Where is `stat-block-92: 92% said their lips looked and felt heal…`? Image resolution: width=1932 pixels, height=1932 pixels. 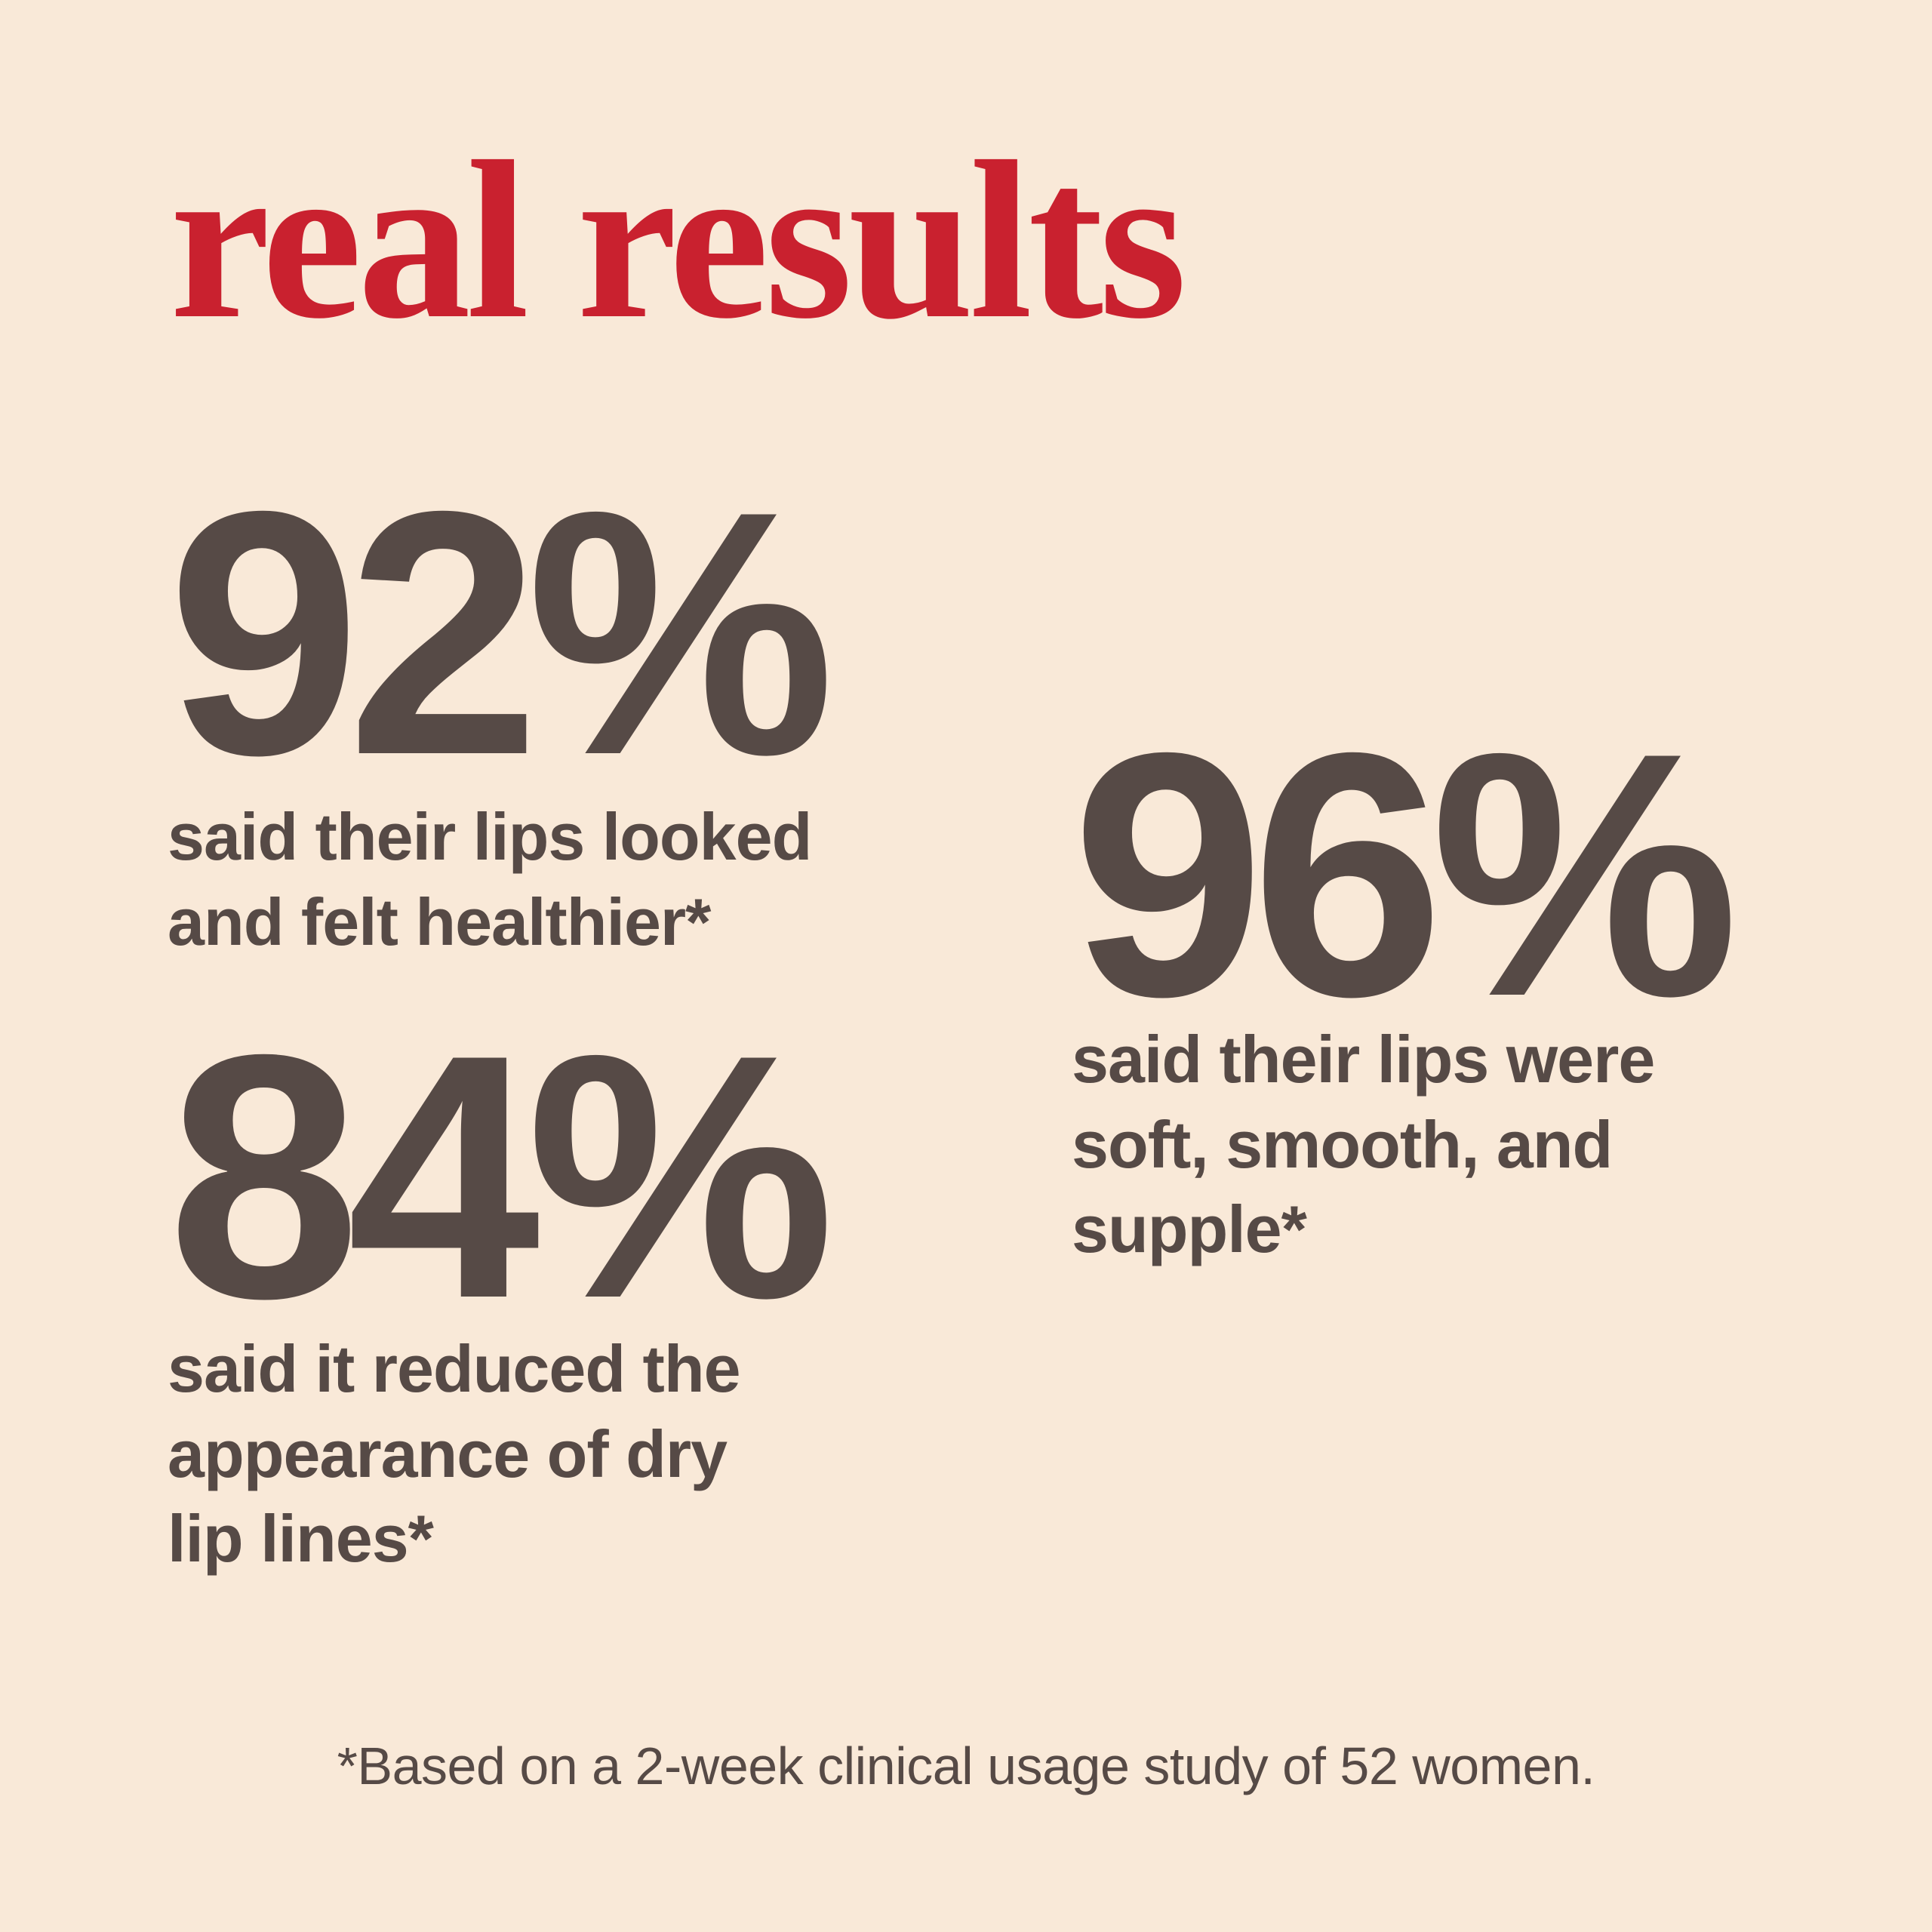 stat-block-92: 92% said their lips looked and felt heal… is located at coordinates (501, 699).